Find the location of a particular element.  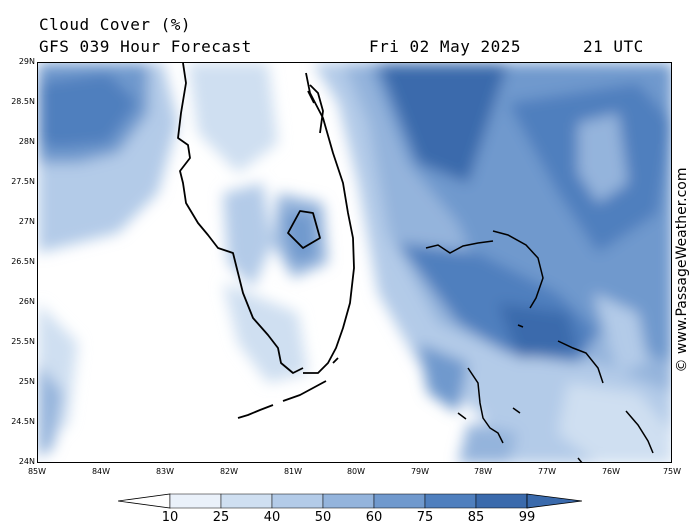

lat-tick: 27N is located at coordinates (26, 221).